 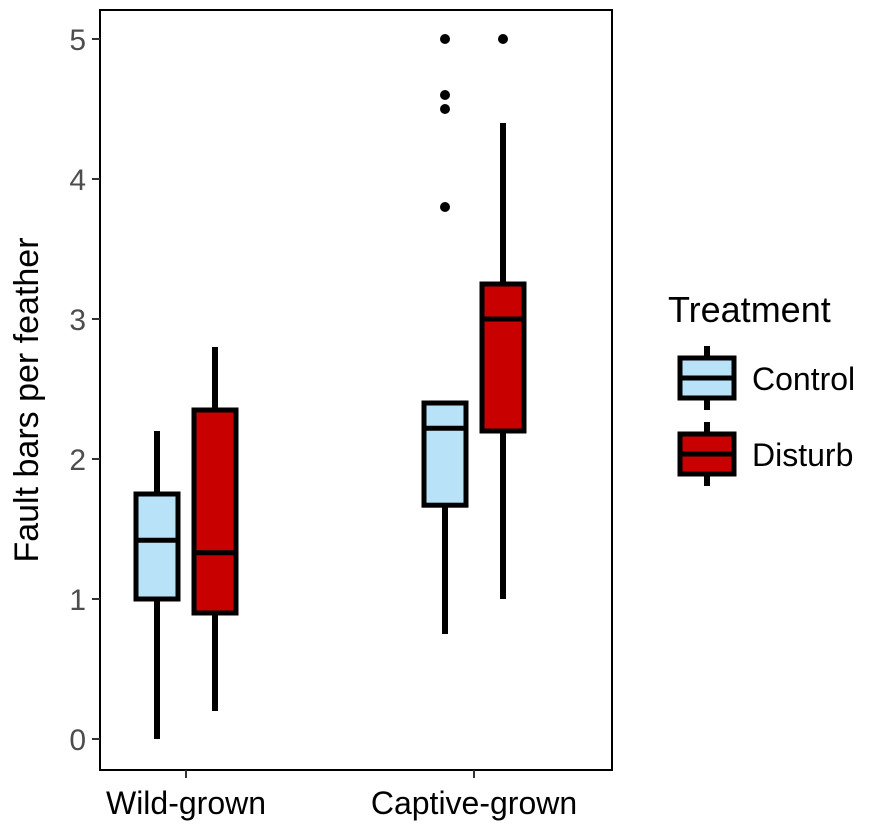 I want to click on y-tick-label-0: 0, so click(x=77, y=740).